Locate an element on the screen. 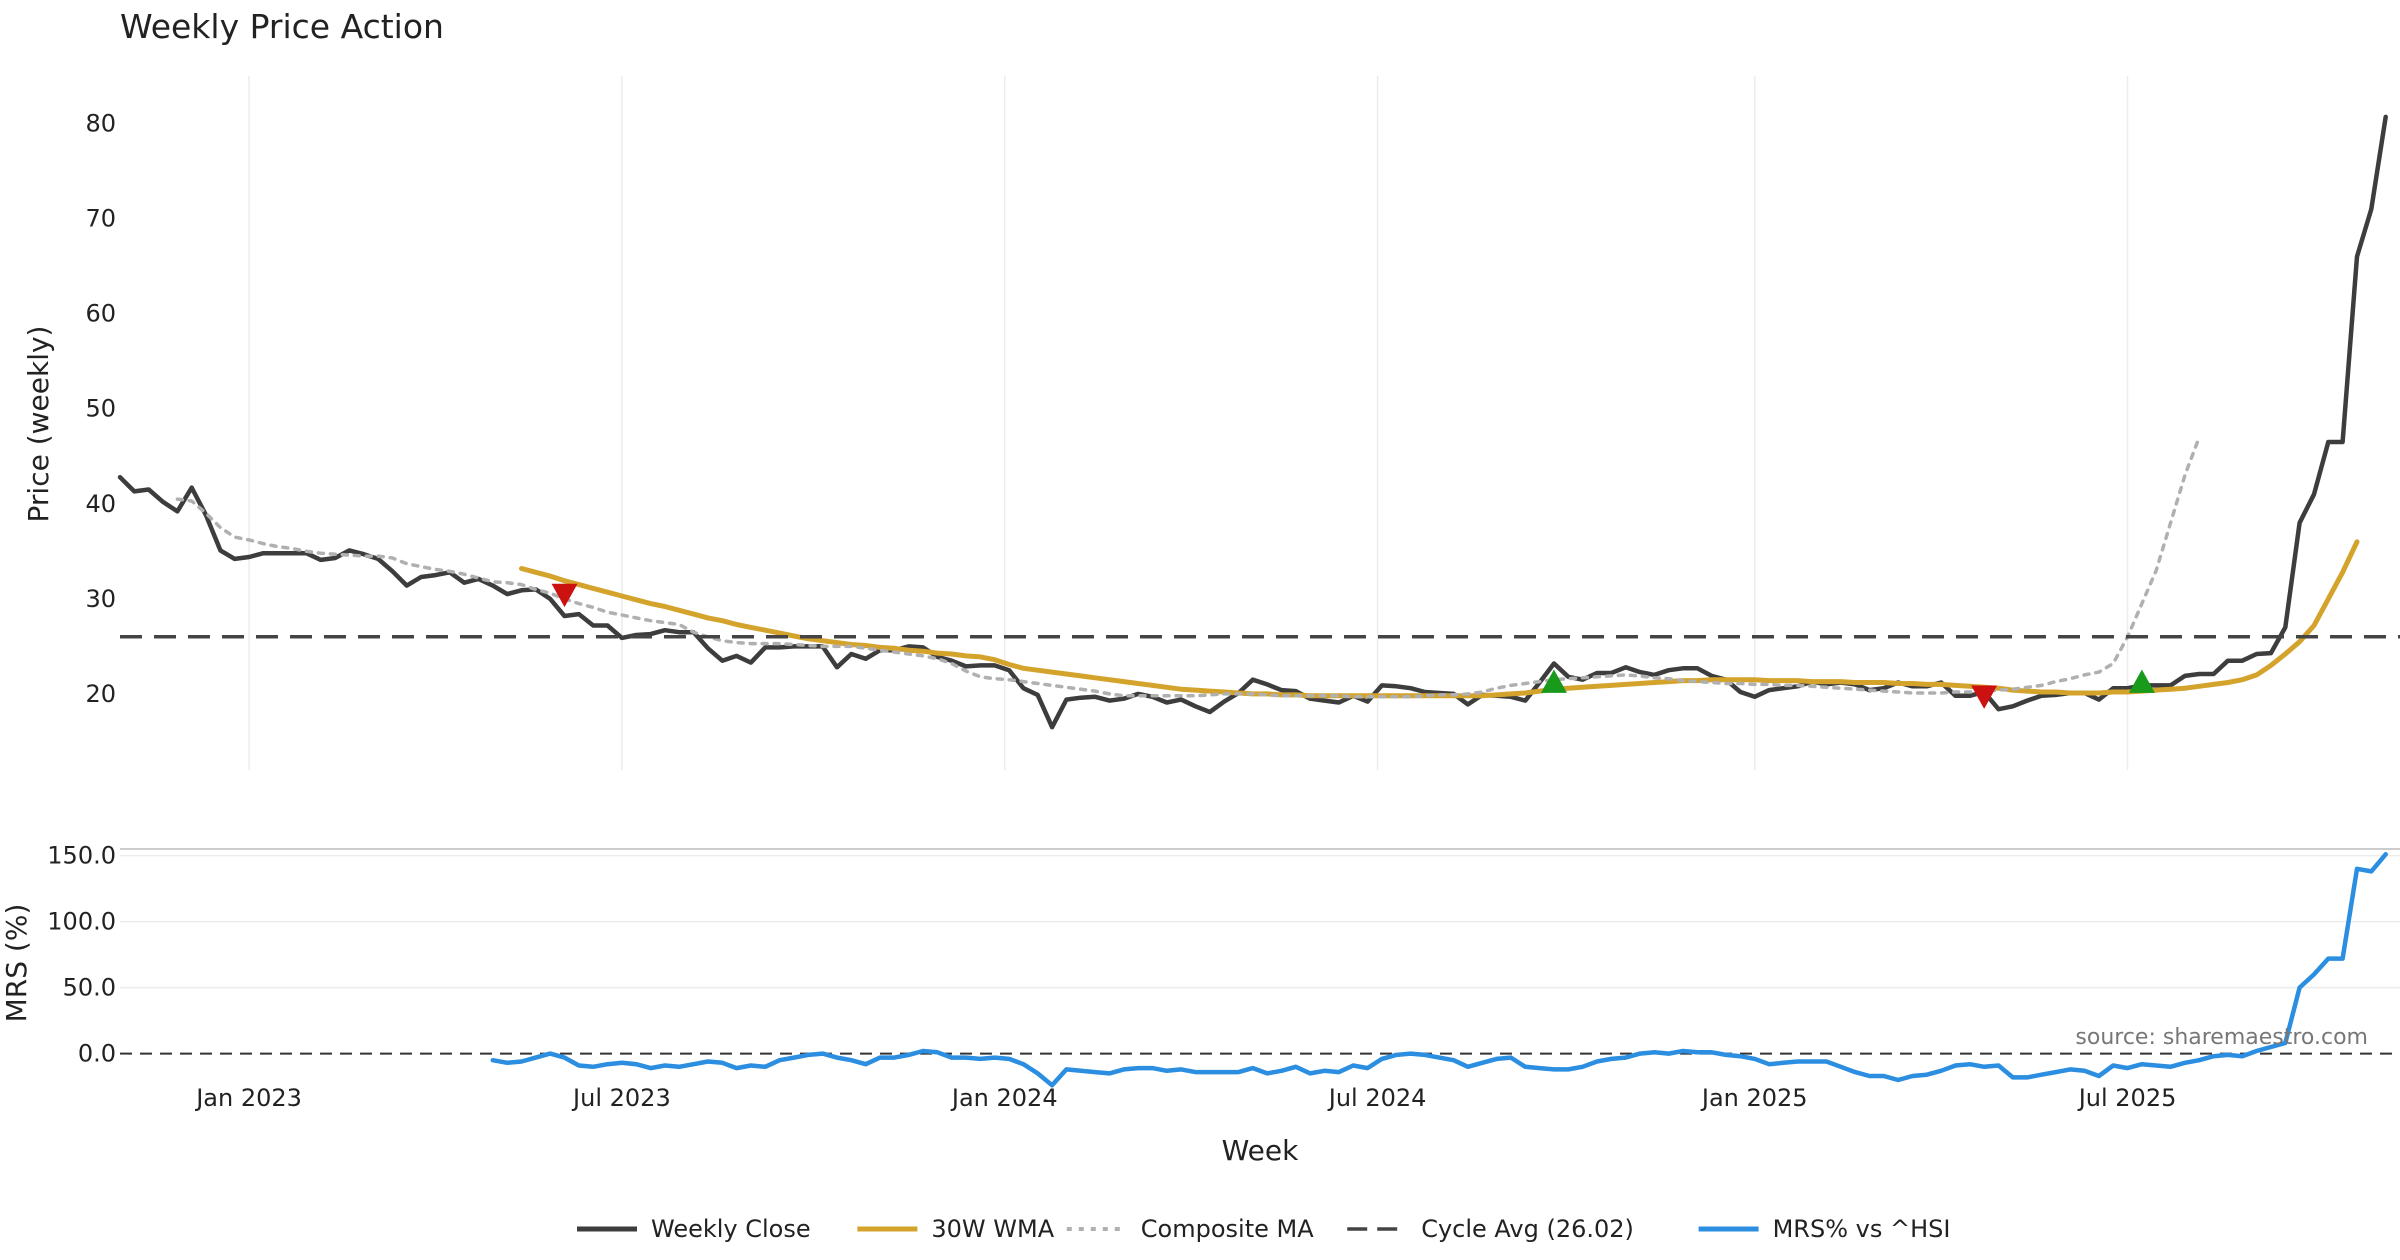  price-y-tick-labels: 20 30 40 50 60 70 80 is located at coordinates (100, 409).